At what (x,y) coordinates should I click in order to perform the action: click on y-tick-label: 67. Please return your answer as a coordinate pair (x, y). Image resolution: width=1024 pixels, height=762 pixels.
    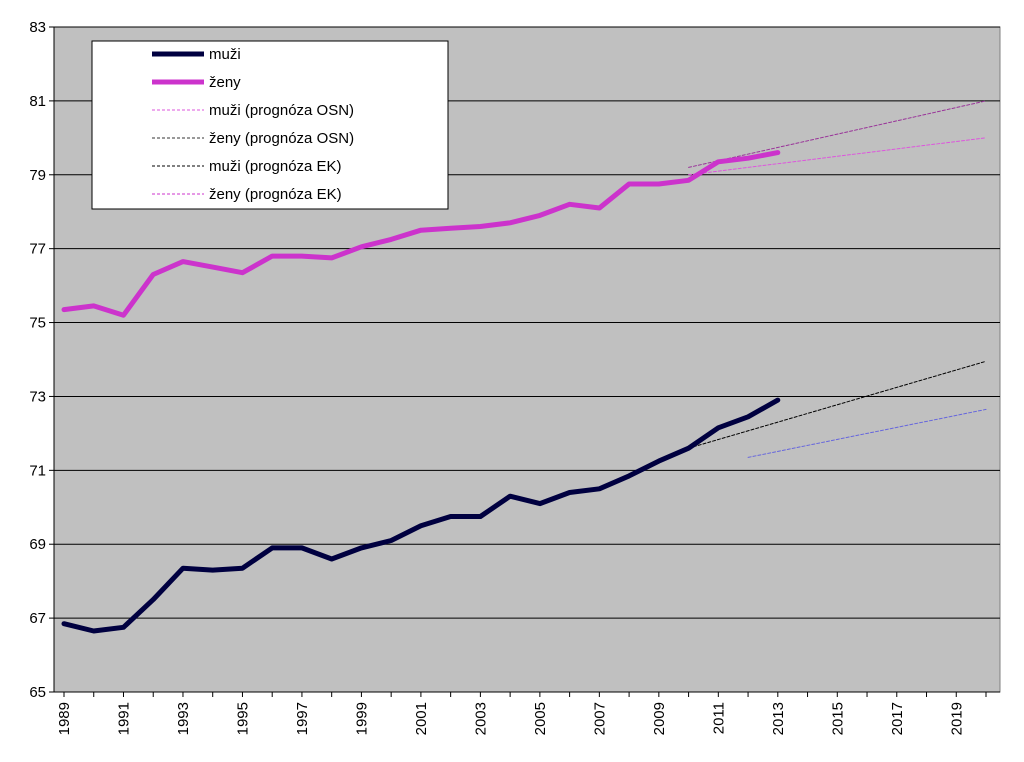
    Looking at the image, I should click on (37, 618).